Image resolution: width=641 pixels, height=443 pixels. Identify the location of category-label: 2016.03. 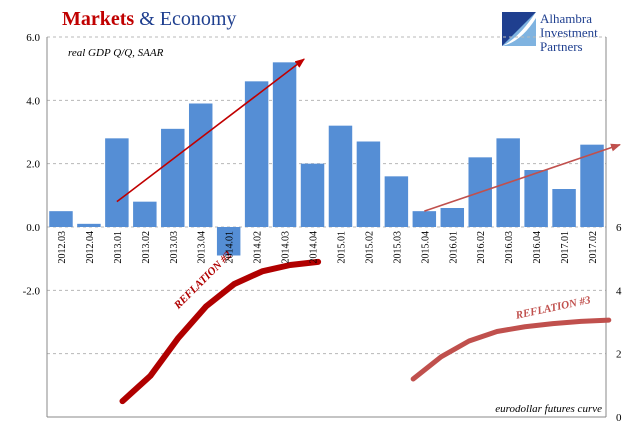
(509, 247).